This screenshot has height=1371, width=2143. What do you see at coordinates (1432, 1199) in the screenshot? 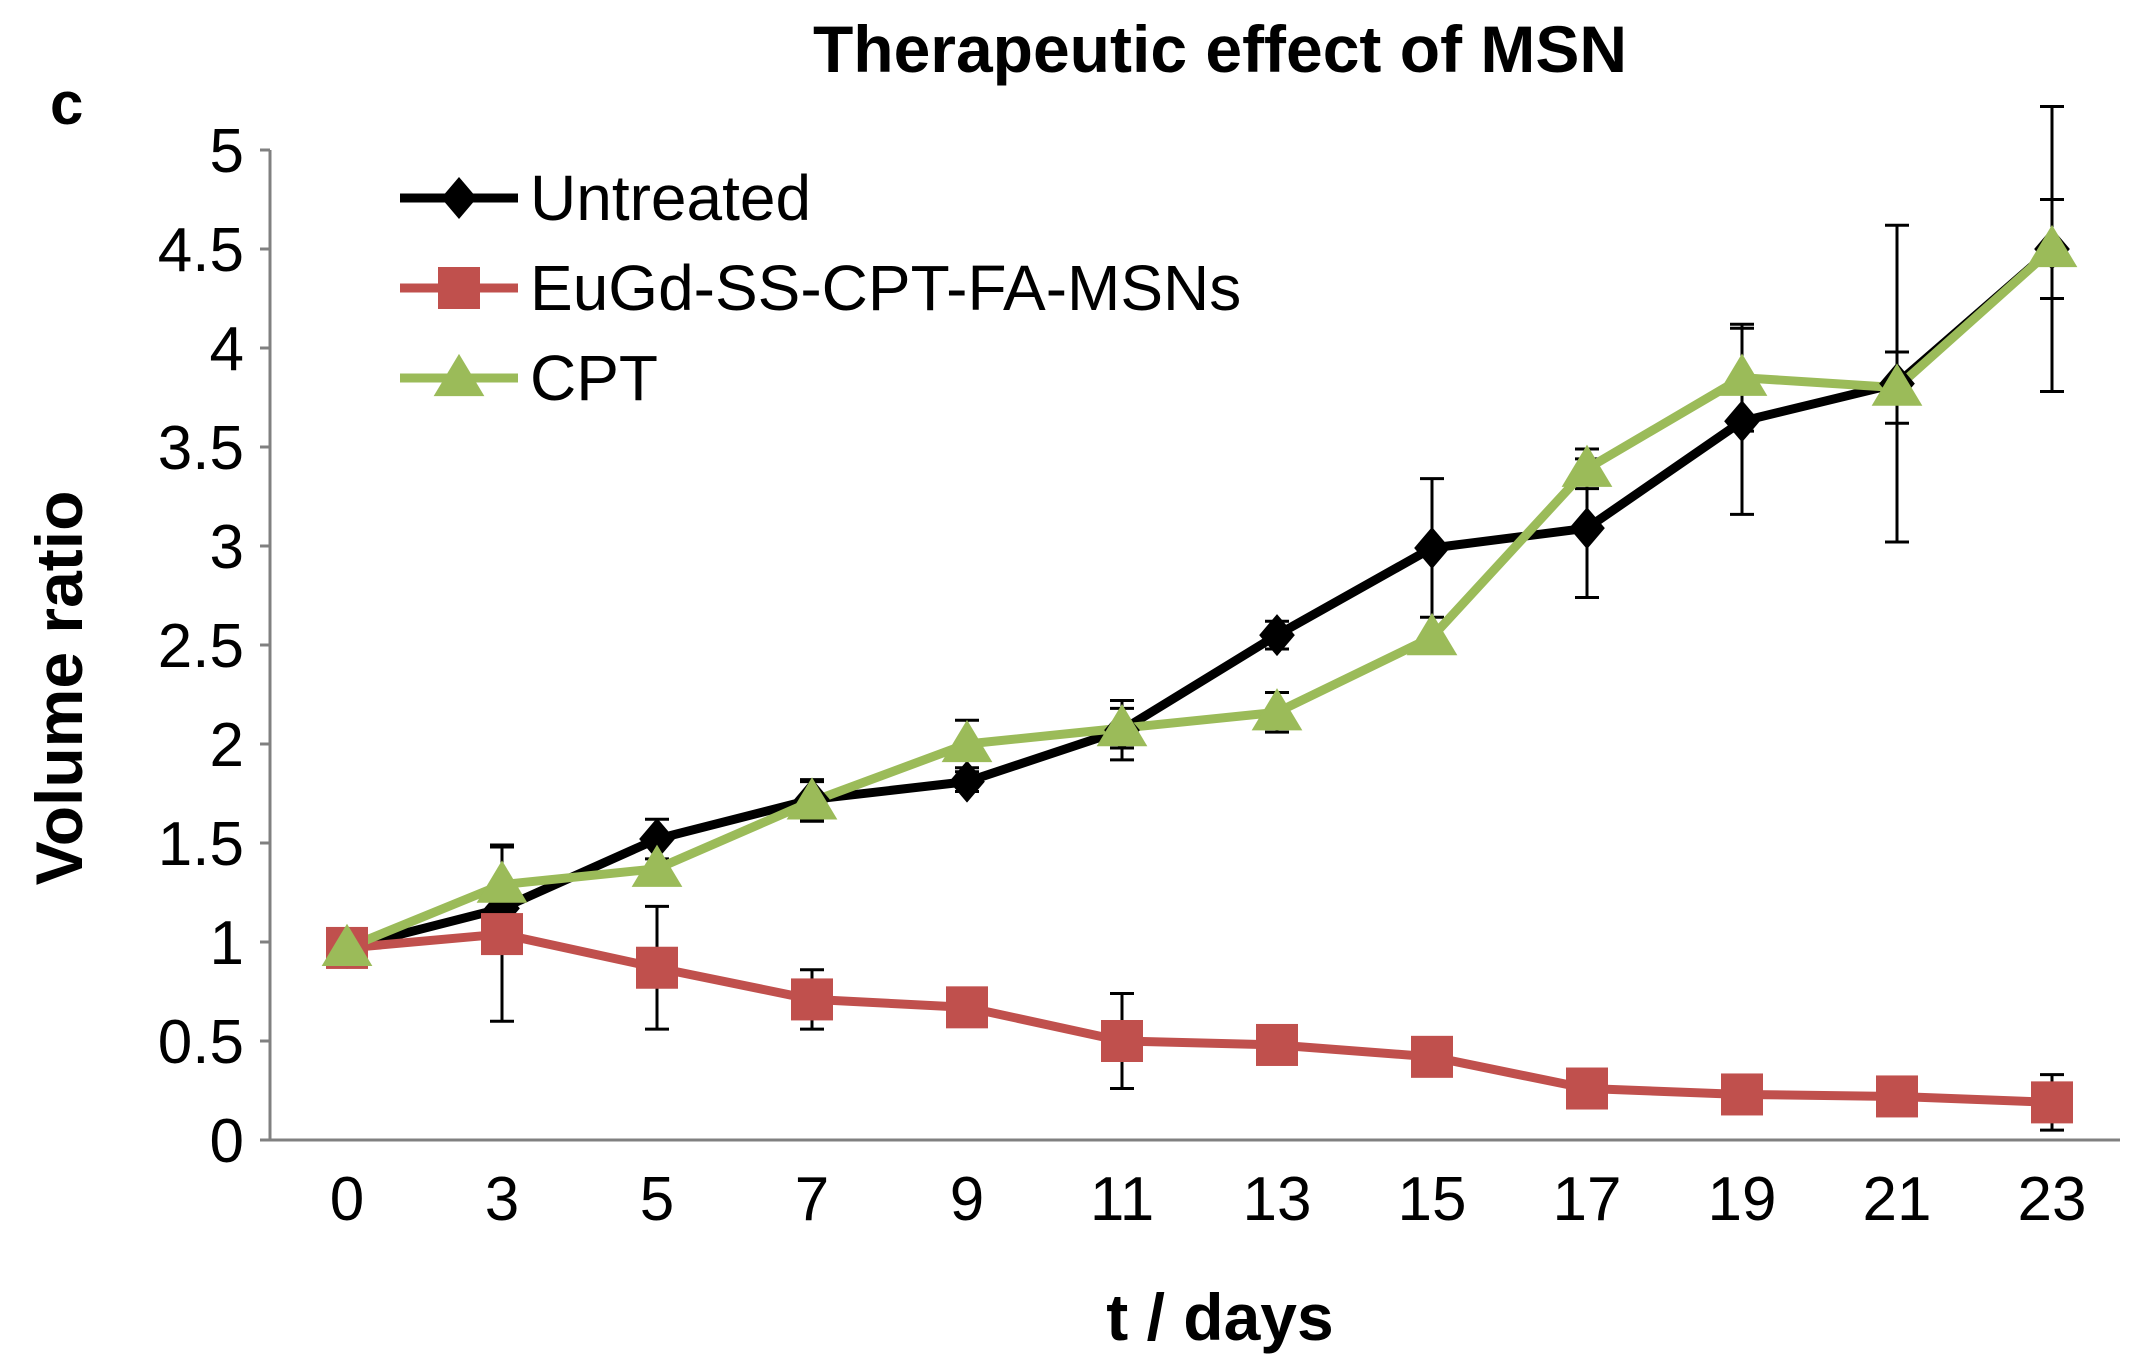
I see `x-tick-label: 15` at bounding box center [1432, 1199].